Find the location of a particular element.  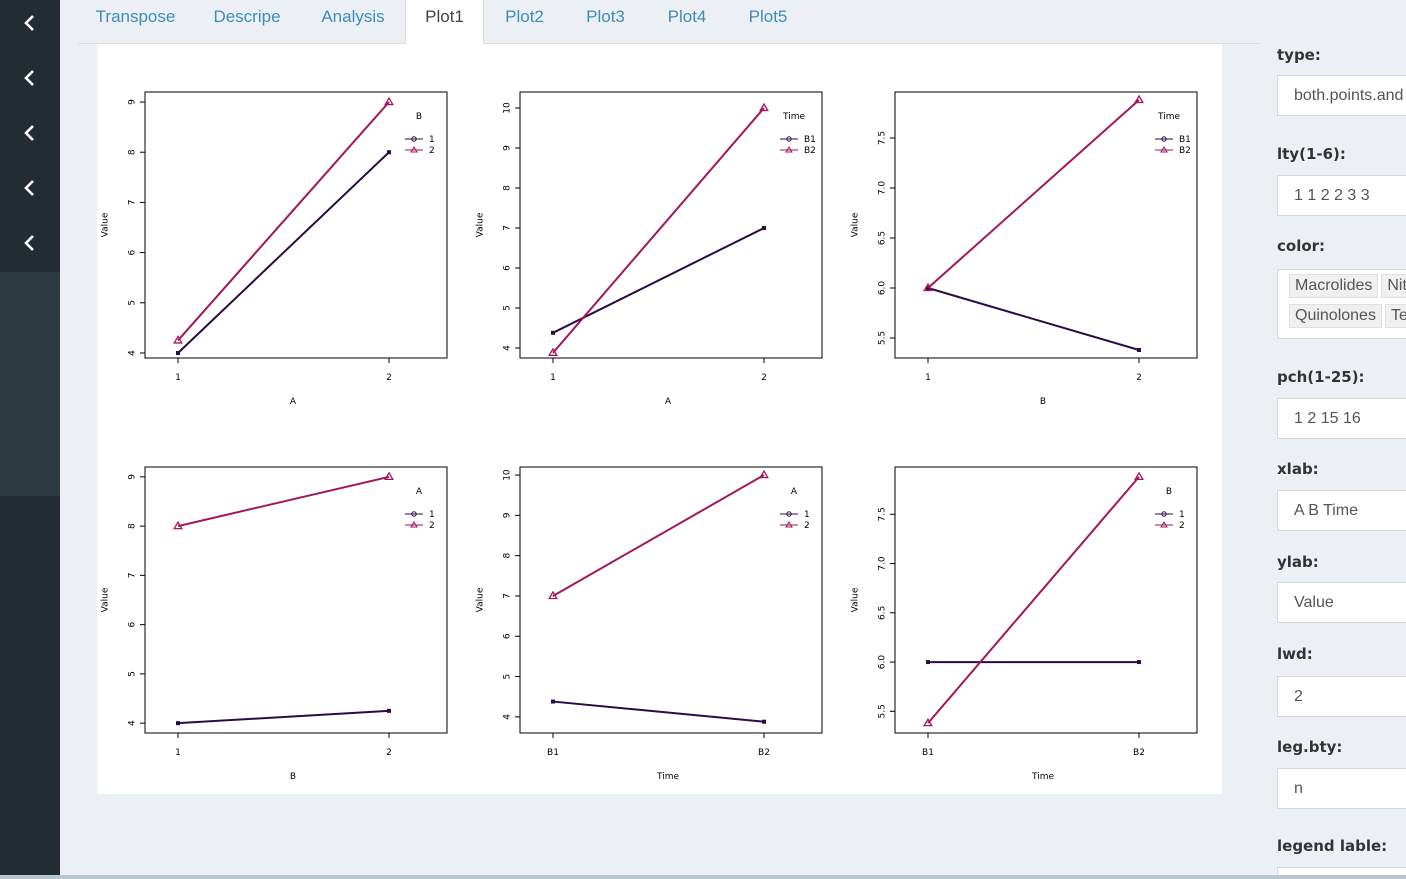

lwd-label: lwd: is located at coordinates (1295, 654).